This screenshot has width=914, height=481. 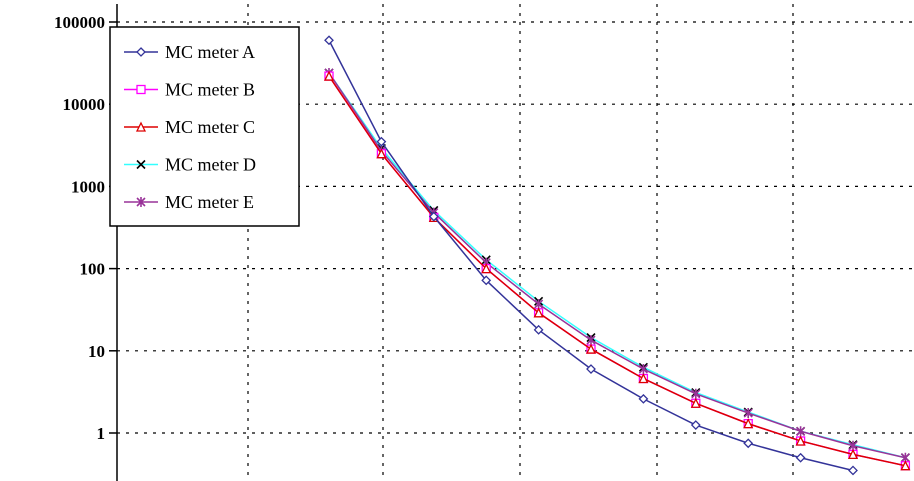 What do you see at coordinates (96, 351) in the screenshot?
I see `y-tick-label: 10` at bounding box center [96, 351].